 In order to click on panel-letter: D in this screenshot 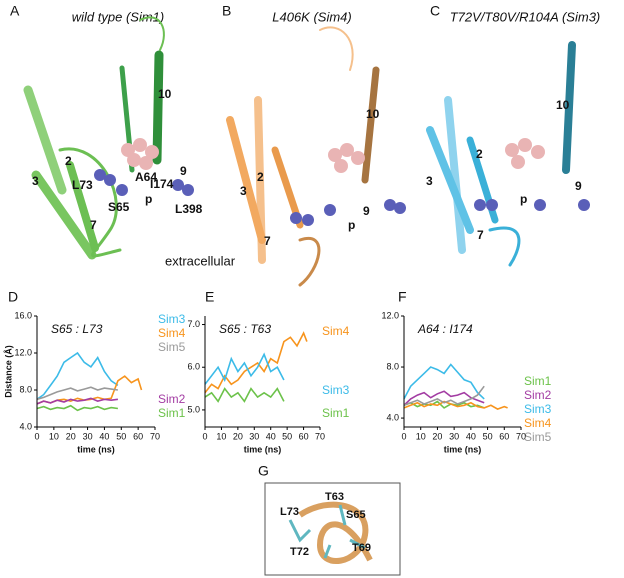, I will do `click(13, 297)`.